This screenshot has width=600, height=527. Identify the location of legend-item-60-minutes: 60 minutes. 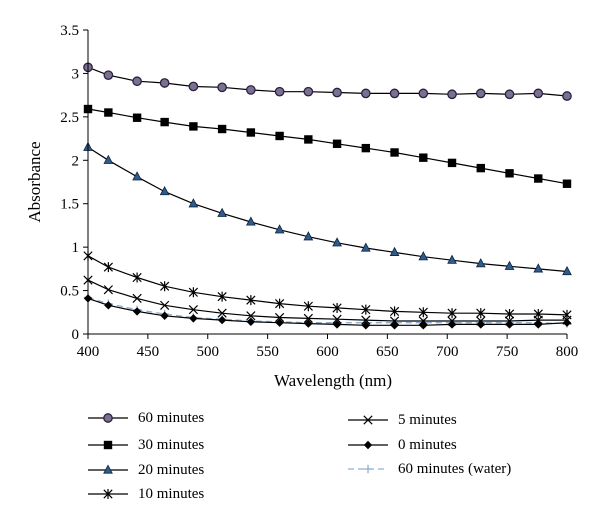
(145, 418).